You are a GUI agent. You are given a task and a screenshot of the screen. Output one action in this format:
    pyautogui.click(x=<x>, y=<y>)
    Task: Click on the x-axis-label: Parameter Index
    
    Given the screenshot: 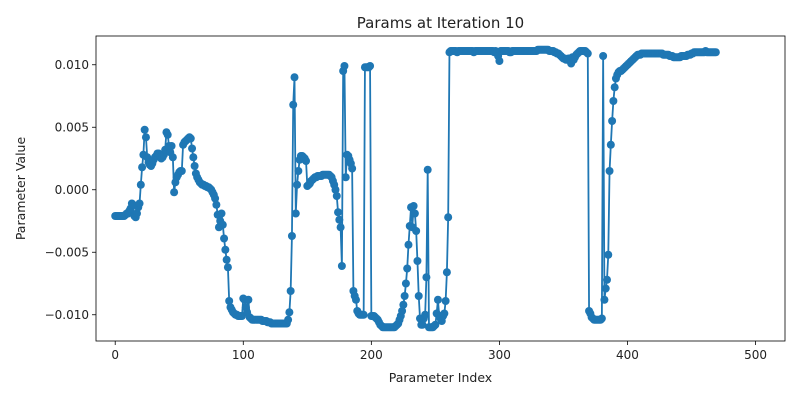 What is the action you would take?
    pyautogui.click(x=440, y=377)
    